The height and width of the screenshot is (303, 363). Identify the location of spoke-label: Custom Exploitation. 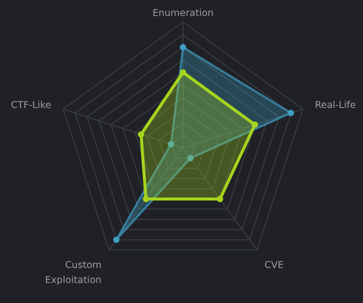
(73, 273).